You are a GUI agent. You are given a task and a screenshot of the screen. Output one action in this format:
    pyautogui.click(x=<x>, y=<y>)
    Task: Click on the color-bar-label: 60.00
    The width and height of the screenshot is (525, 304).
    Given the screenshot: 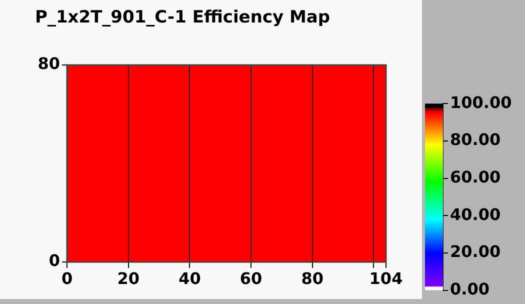 What is the action you would take?
    pyautogui.click(x=475, y=176)
    